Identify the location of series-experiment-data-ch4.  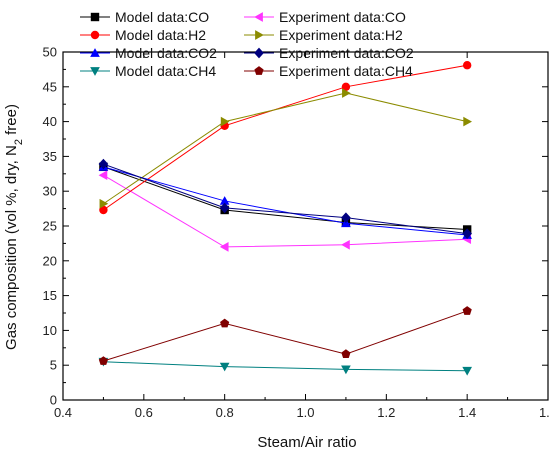
(285, 335).